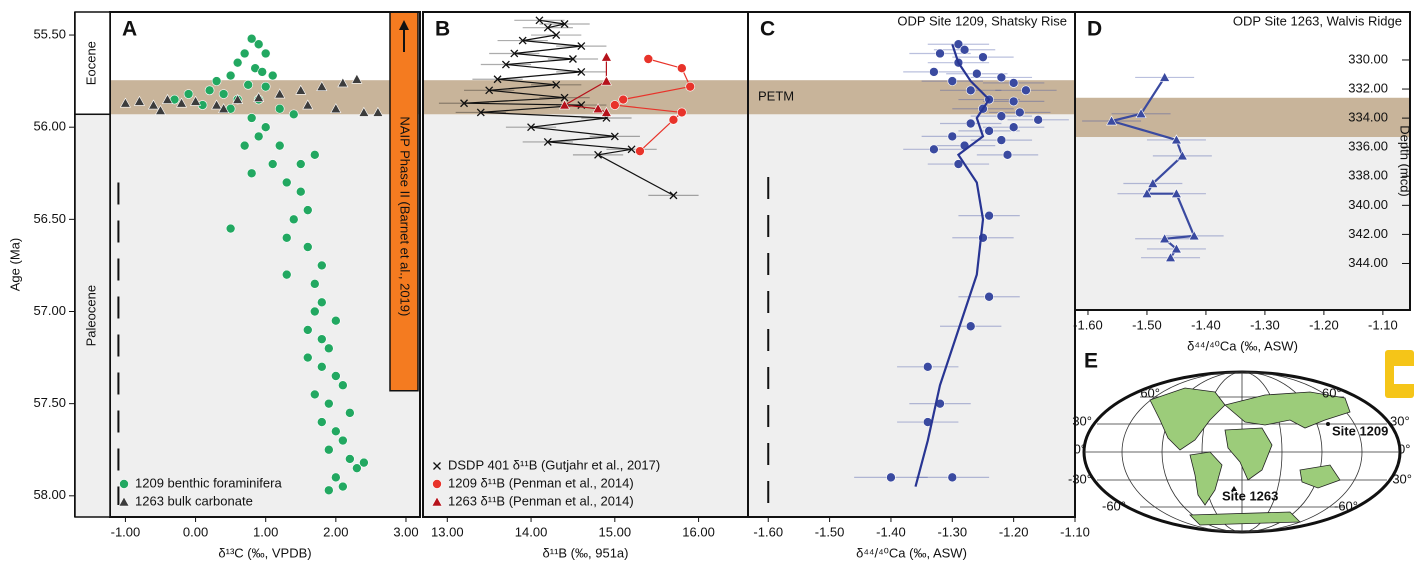 The image size is (1414, 563). What do you see at coordinates (447, 531) in the screenshot?
I see `x-tick-label: 13.00` at bounding box center [447, 531].